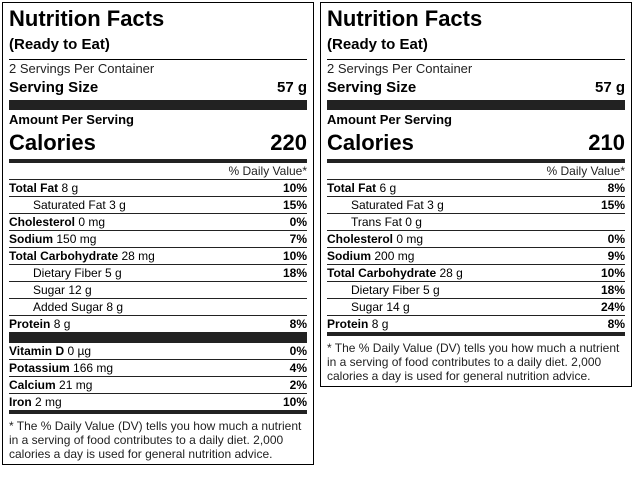 The height and width of the screenshot is (479, 637). Describe the element at coordinates (57, 222) in the screenshot. I see `nutrient: Cholesterol 0 mg` at that location.